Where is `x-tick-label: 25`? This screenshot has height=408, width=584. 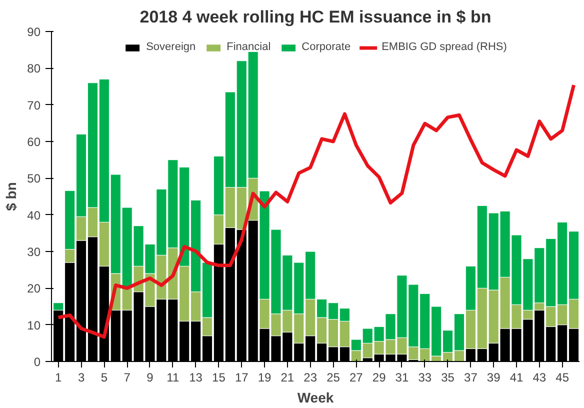
x-tick-label: 25 is located at coordinates (333, 377).